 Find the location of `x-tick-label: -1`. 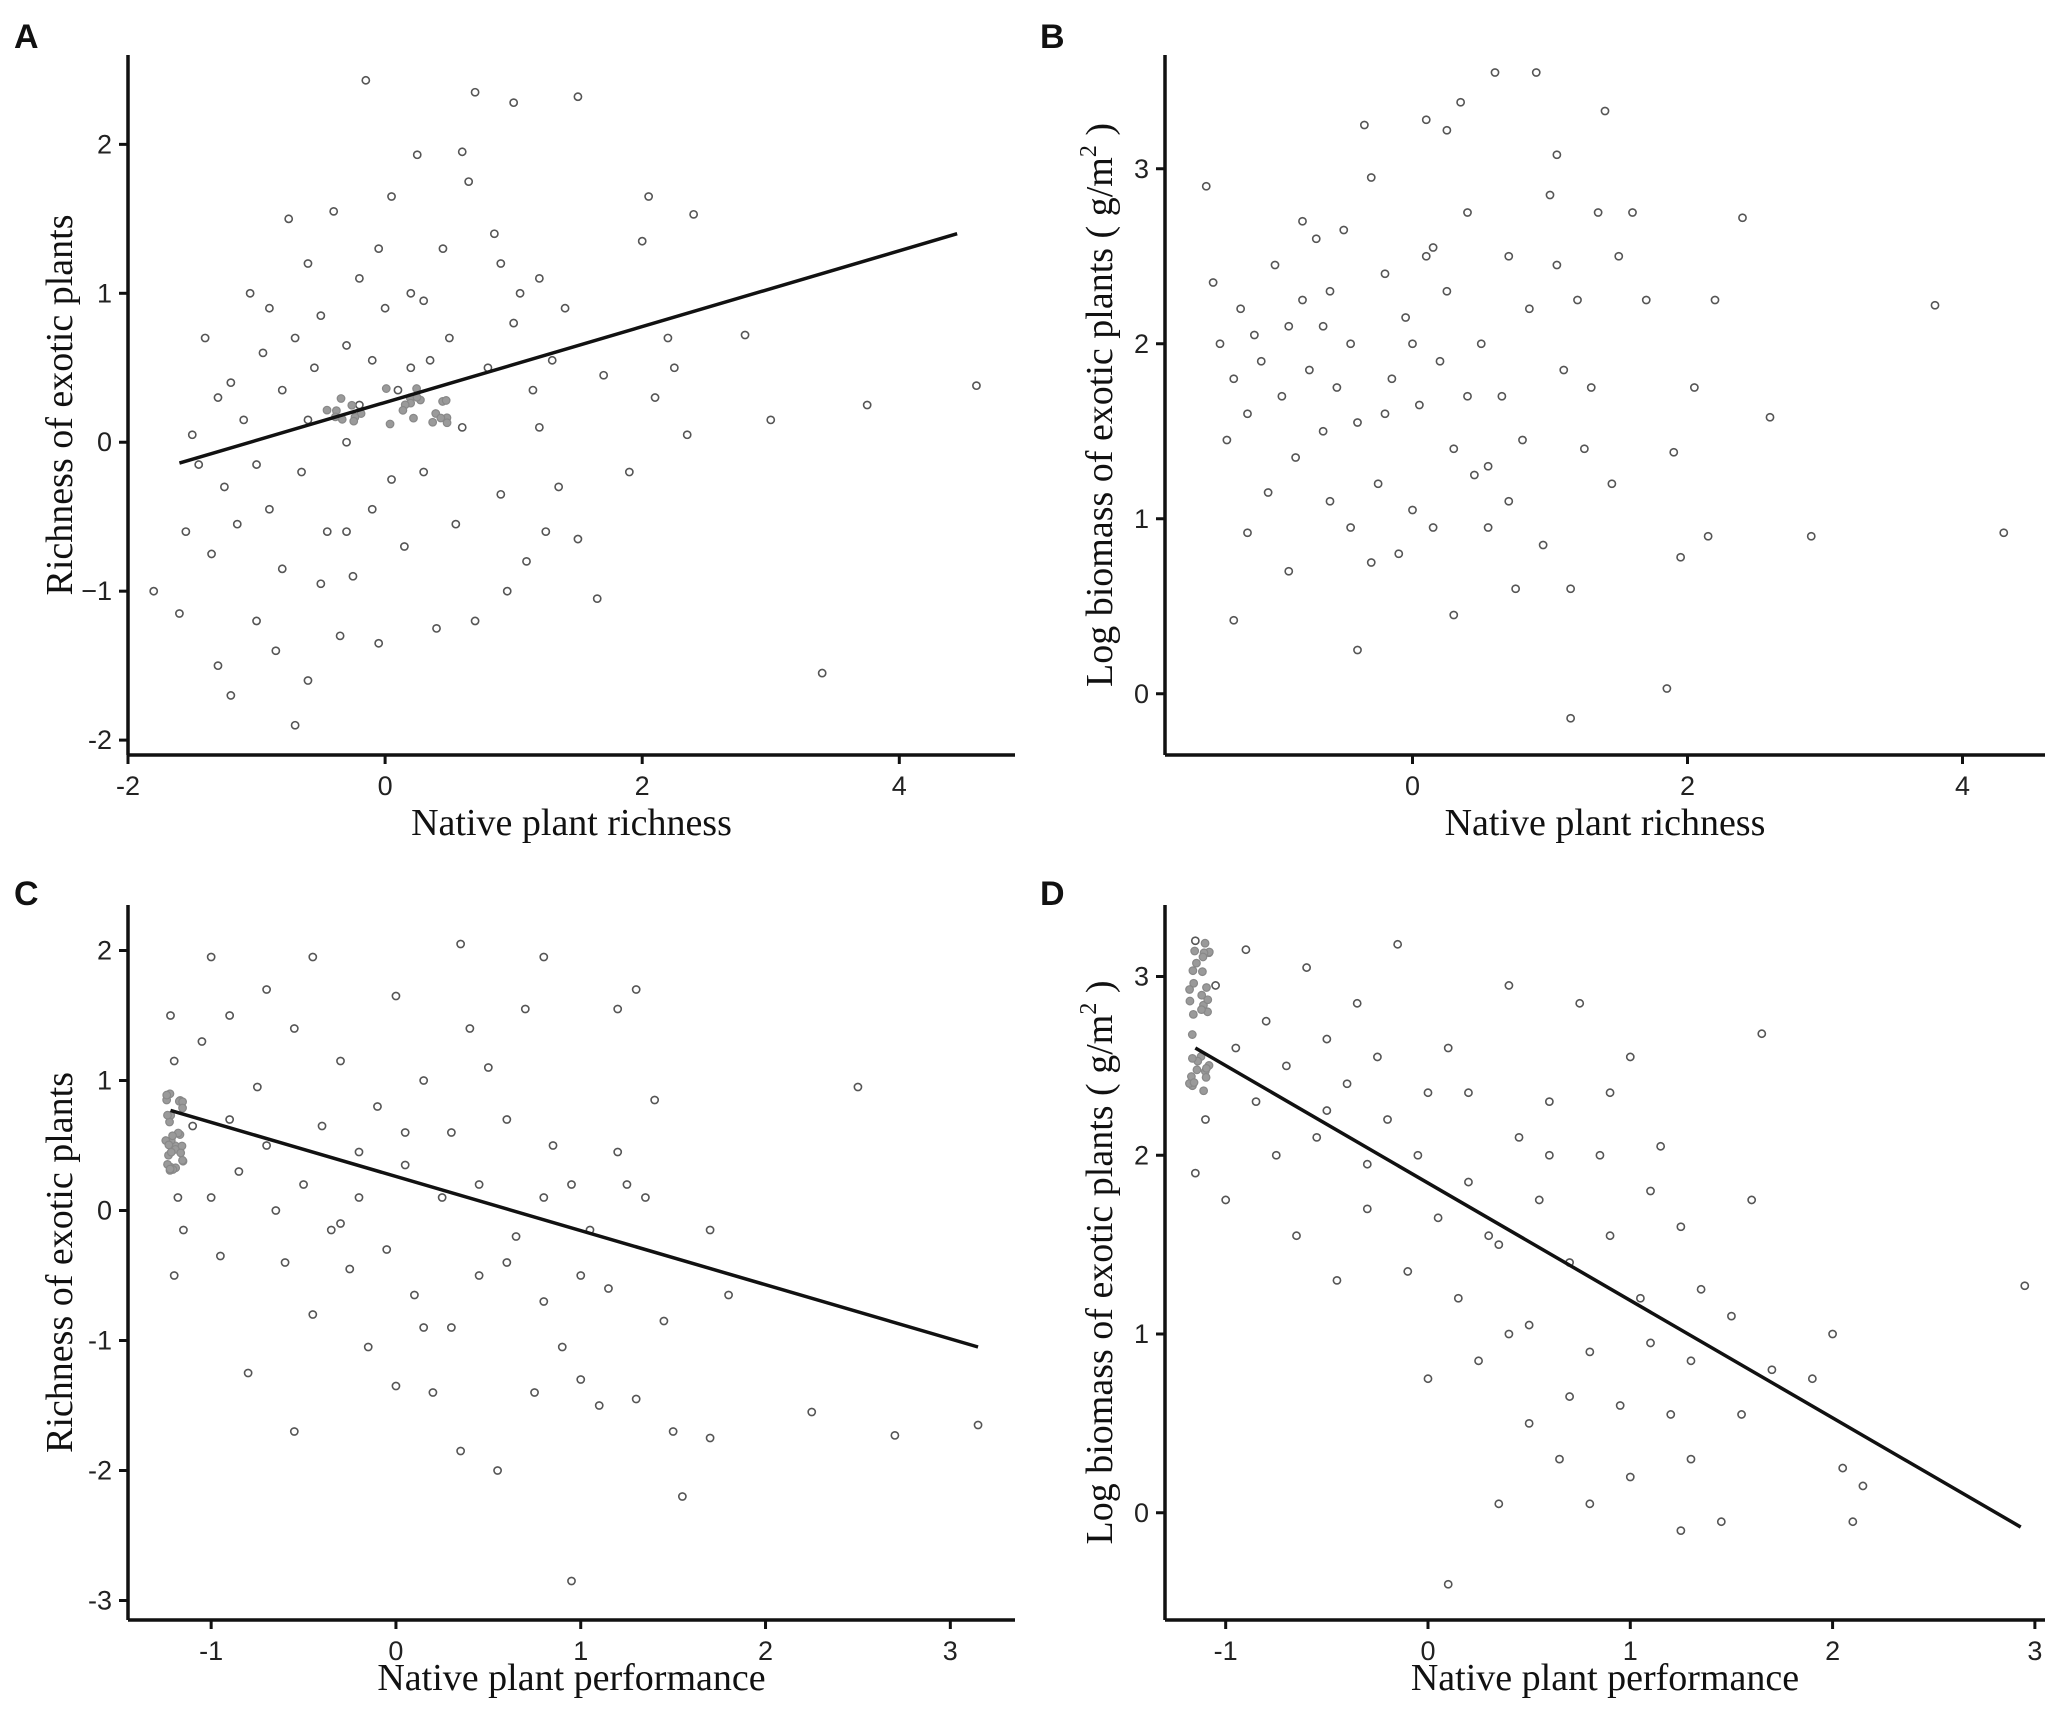

x-tick-label: -1 is located at coordinates (211, 1651).